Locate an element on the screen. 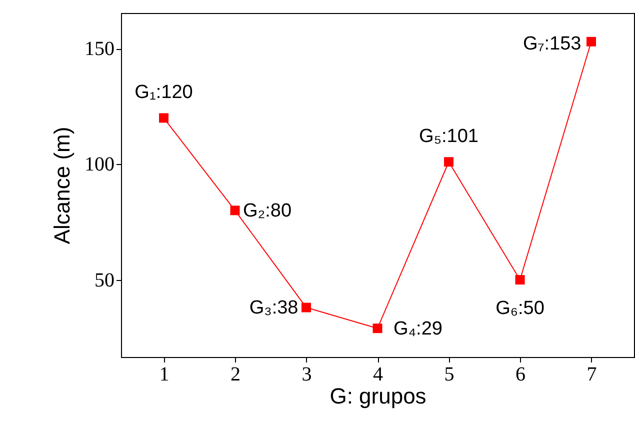  x-tick-label: 6 is located at coordinates (521, 375).